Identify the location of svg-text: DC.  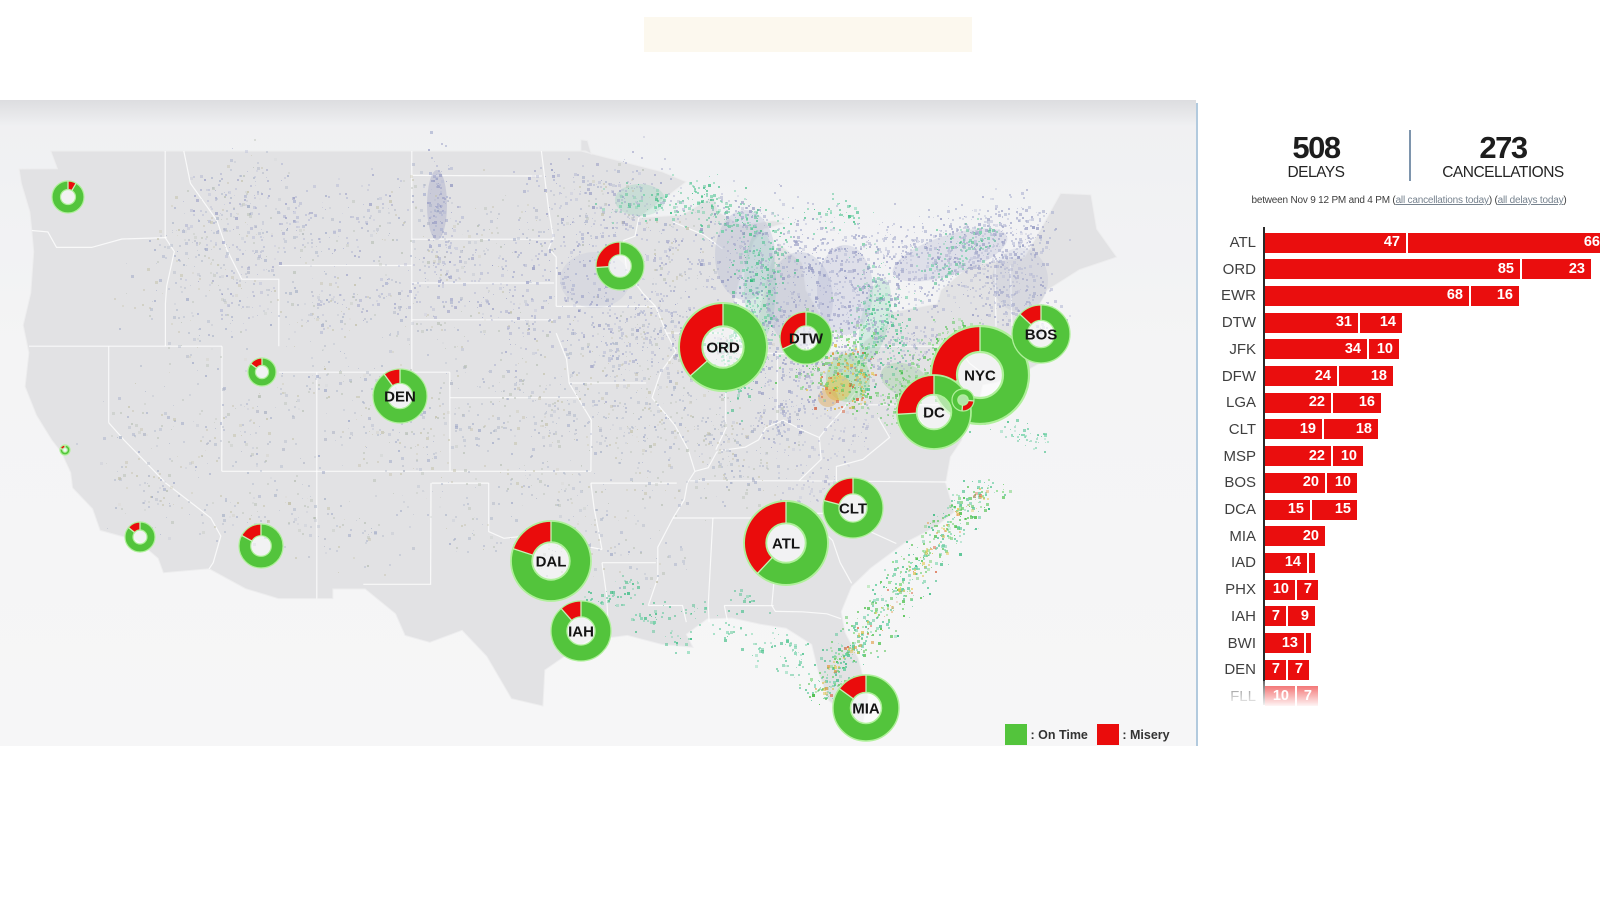
(934, 413).